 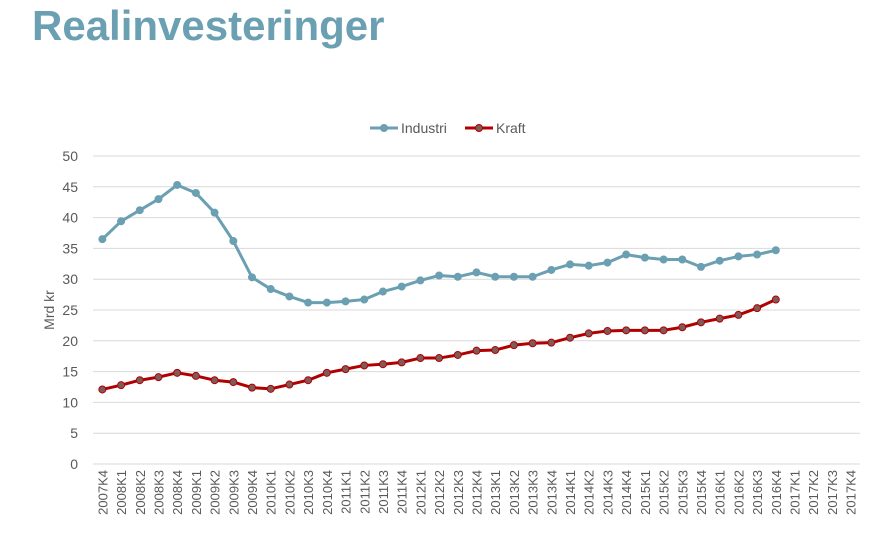 What do you see at coordinates (458, 492) in the screenshot?
I see `x-tick-label: 2012K3` at bounding box center [458, 492].